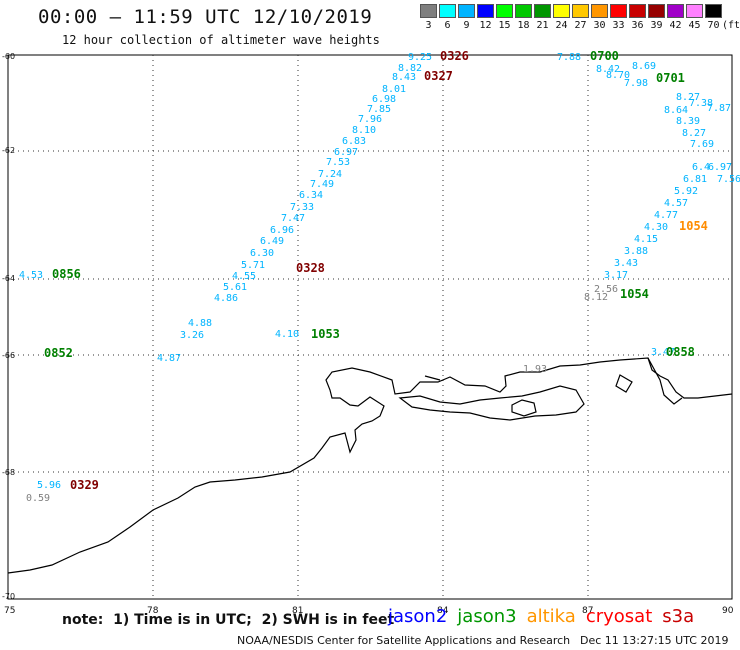 This screenshot has width=740, height=650. I want to click on scale-label: 12, so click(485, 25).